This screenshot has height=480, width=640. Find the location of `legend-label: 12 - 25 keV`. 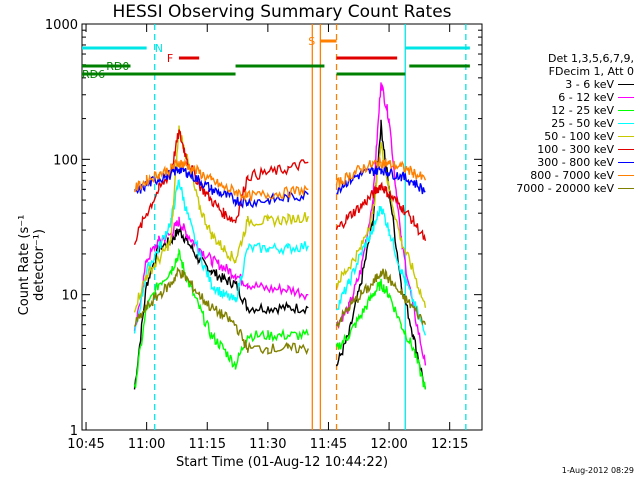

legend-label: 12 - 25 keV is located at coordinates (582, 110).